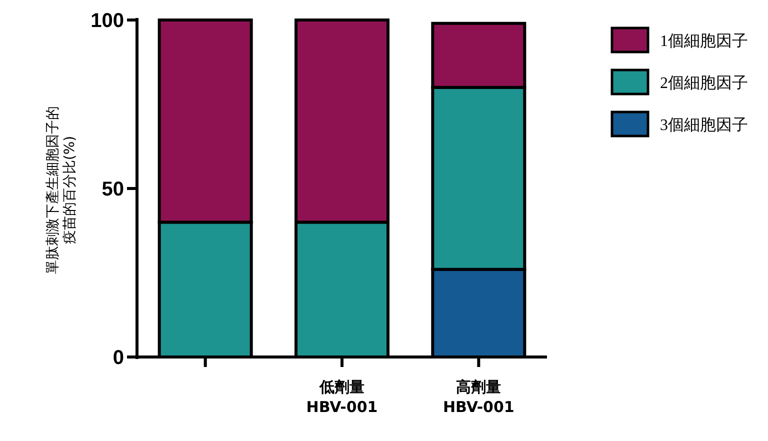 This screenshot has width=768, height=441. Describe the element at coordinates (704, 41) in the screenshot. I see `legend-label: 1個細胞因子` at that location.